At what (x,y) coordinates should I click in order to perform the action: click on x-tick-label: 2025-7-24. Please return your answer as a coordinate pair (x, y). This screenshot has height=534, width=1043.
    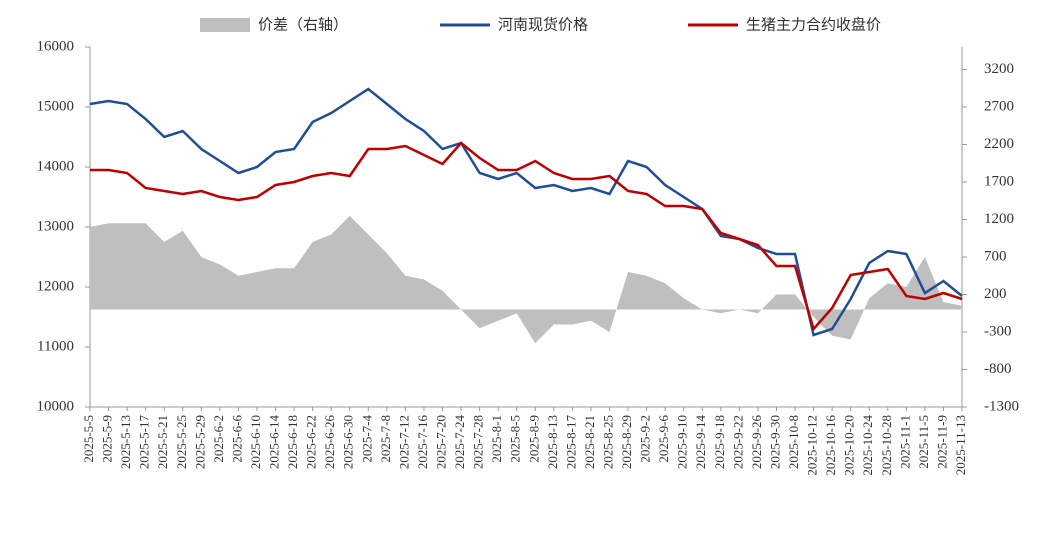
    Looking at the image, I should click on (459, 442).